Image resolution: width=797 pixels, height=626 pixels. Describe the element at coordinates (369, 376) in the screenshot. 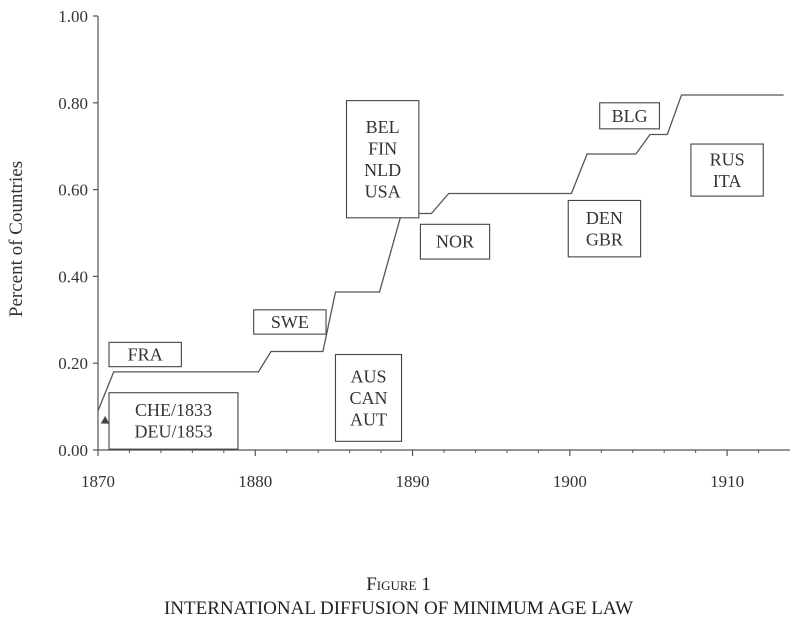

I see `annotation-label: AUS` at that location.